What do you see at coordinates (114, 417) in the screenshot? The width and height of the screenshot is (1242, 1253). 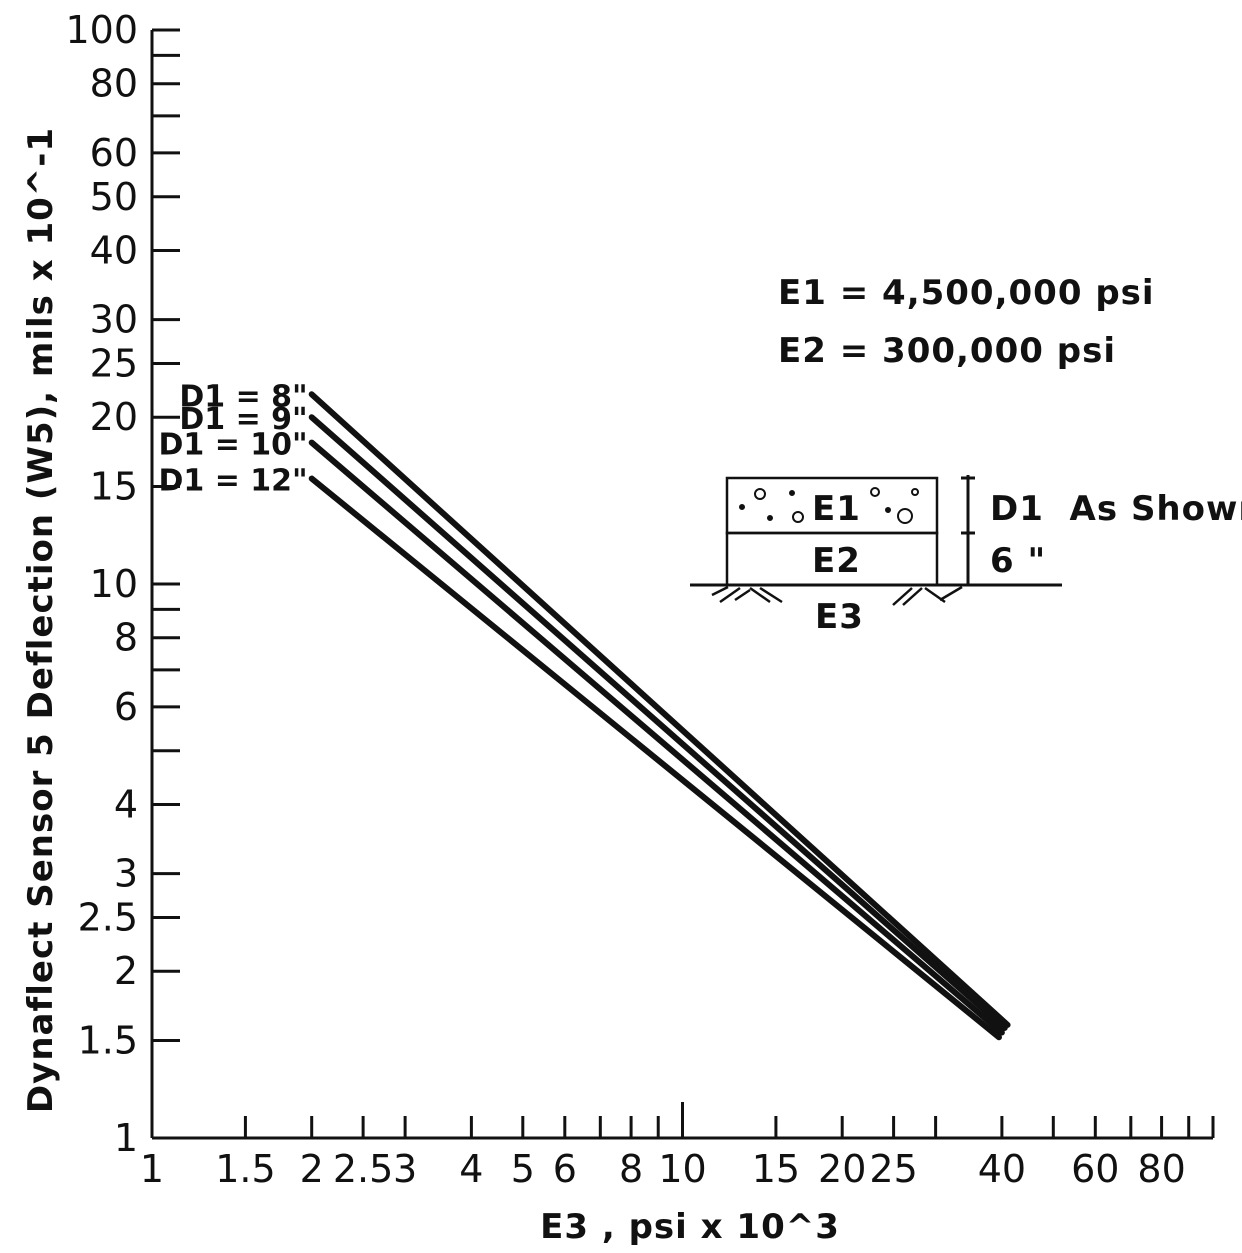 I see `y-tick-label: 20` at bounding box center [114, 417].